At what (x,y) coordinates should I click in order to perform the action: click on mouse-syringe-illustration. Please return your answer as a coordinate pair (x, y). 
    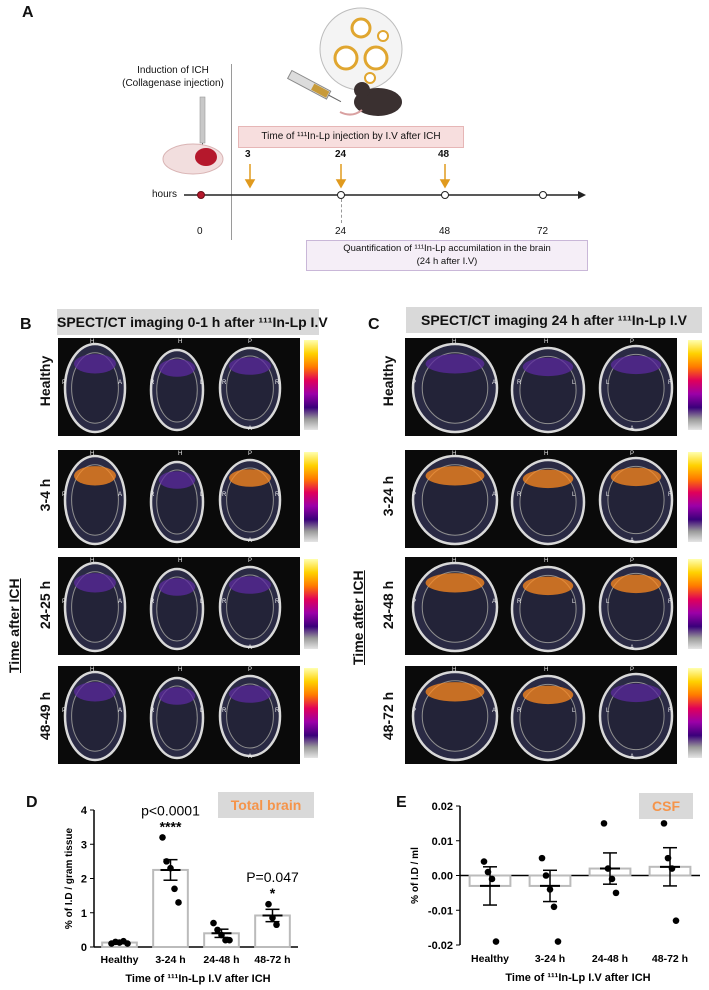
    Looking at the image, I should click on (344, 92).